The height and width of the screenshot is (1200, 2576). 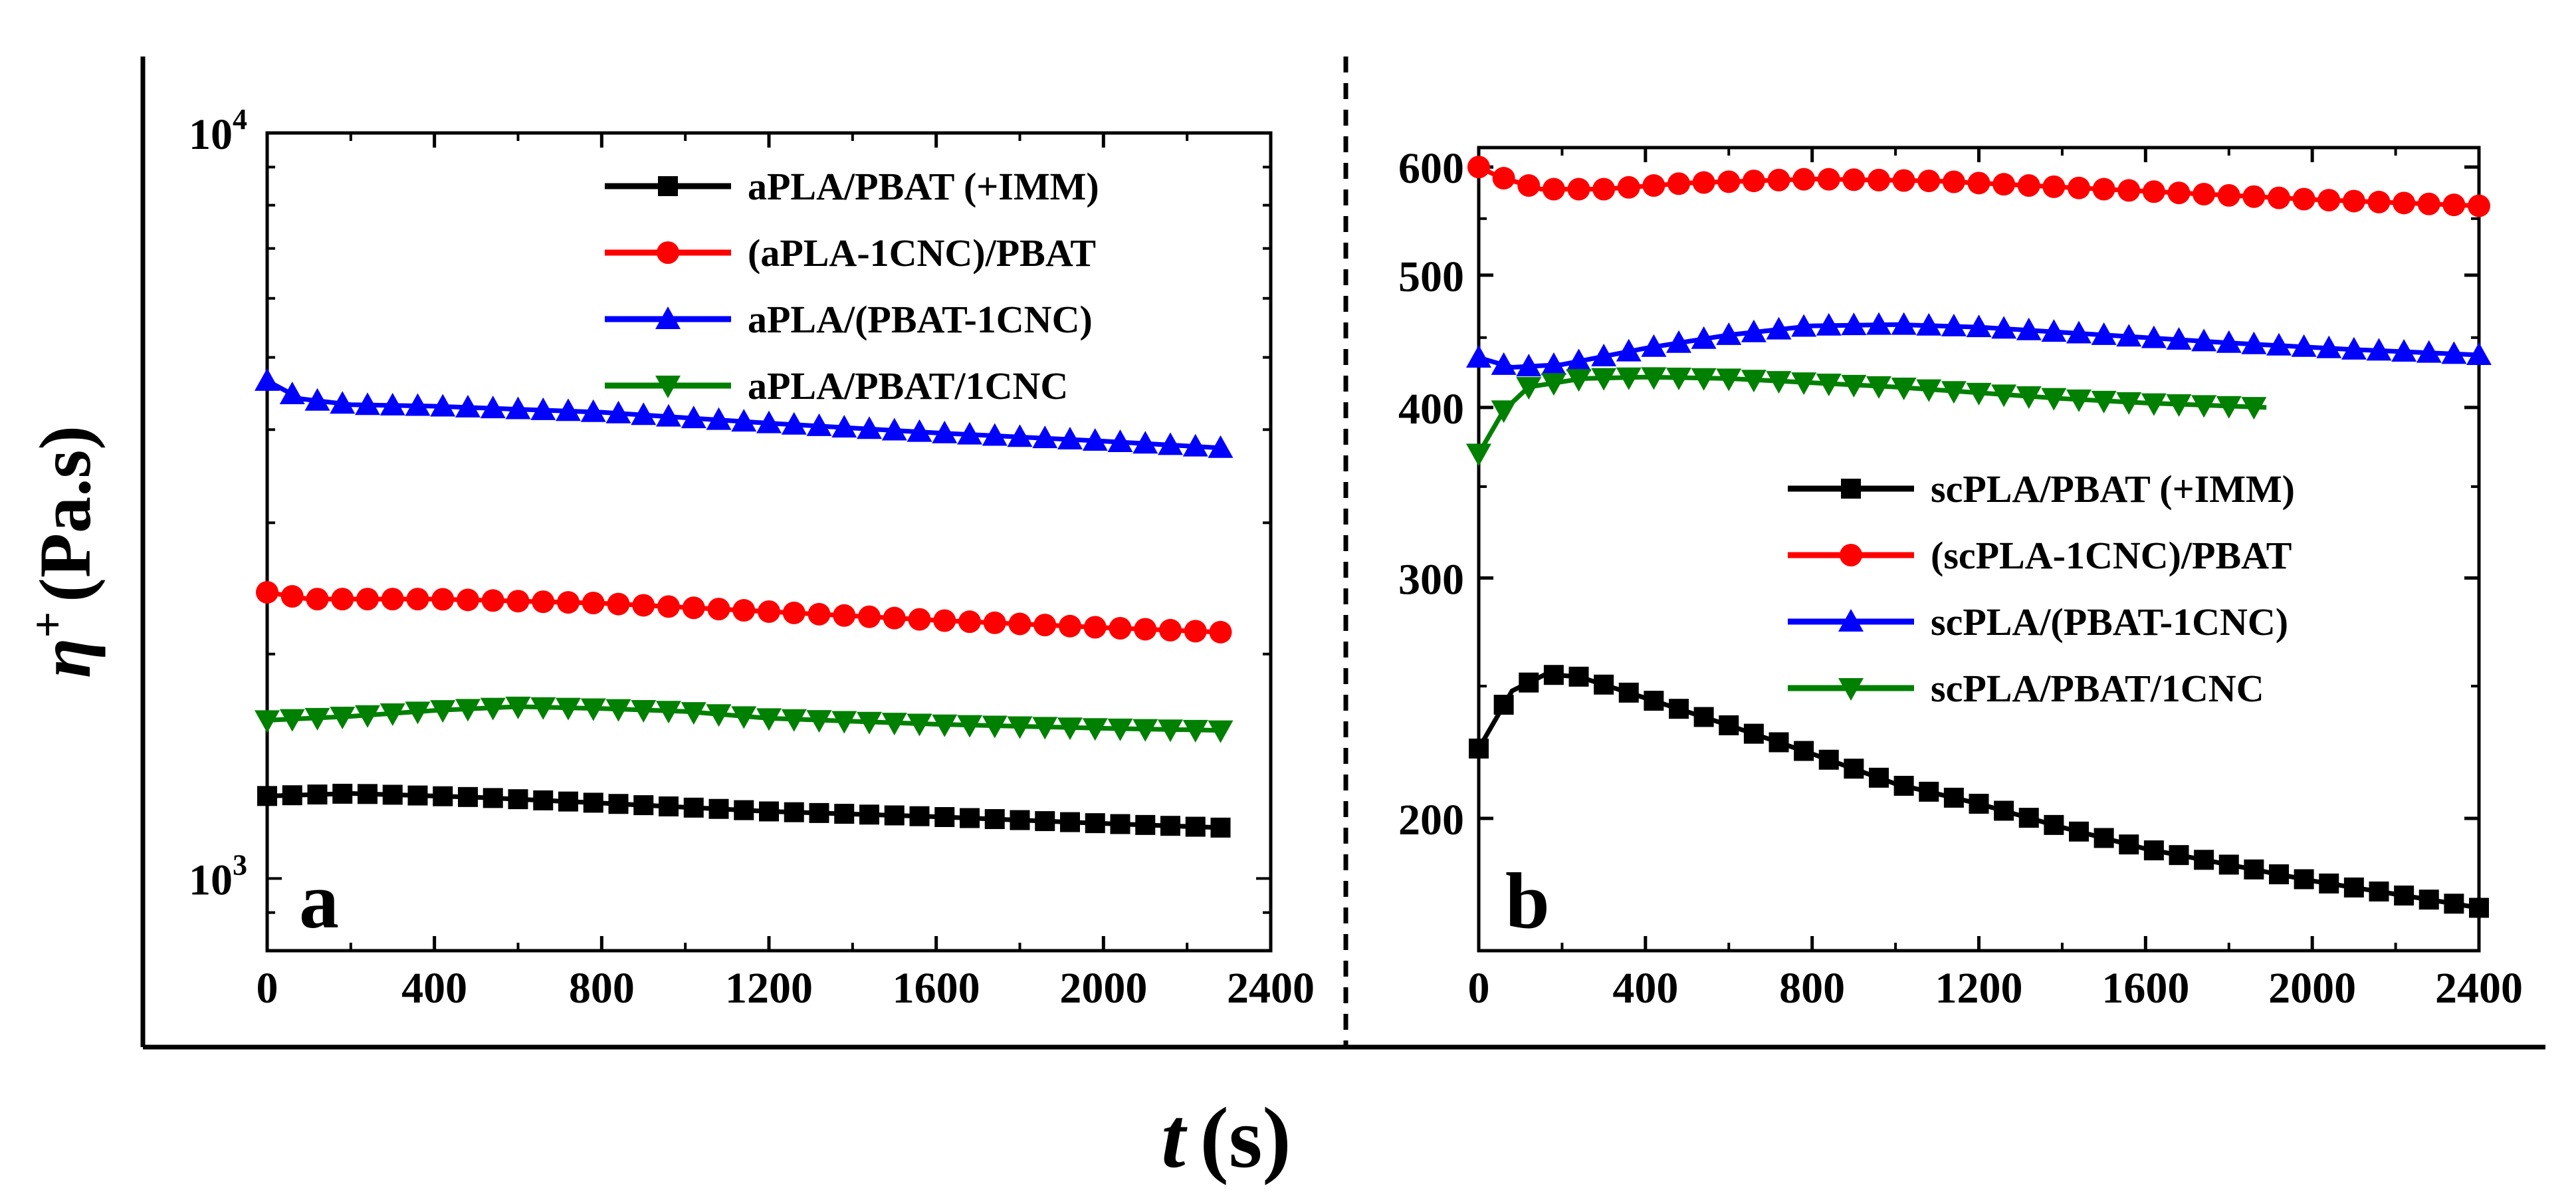 What do you see at coordinates (1979, 344) in the screenshot?
I see `series-scPLA/(PBAT-1CNC)` at bounding box center [1979, 344].